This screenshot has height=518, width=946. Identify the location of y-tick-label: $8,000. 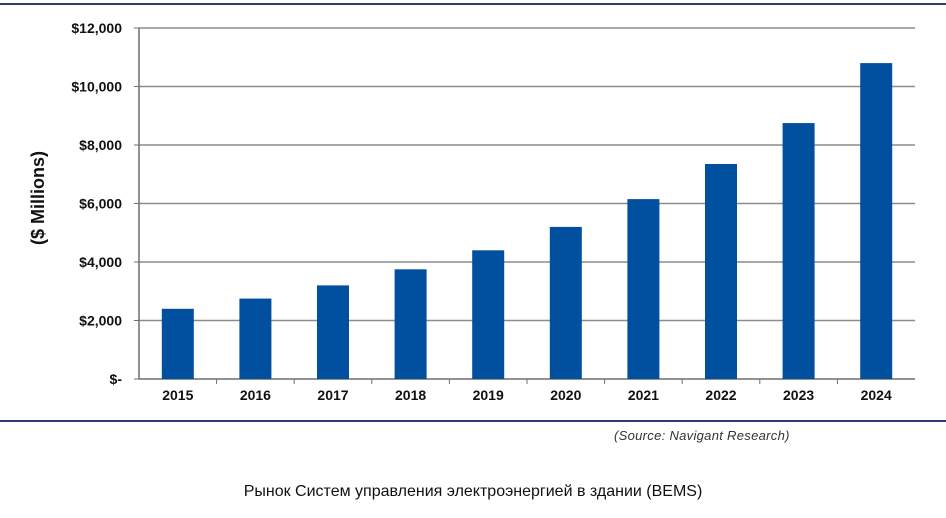
(100, 145).